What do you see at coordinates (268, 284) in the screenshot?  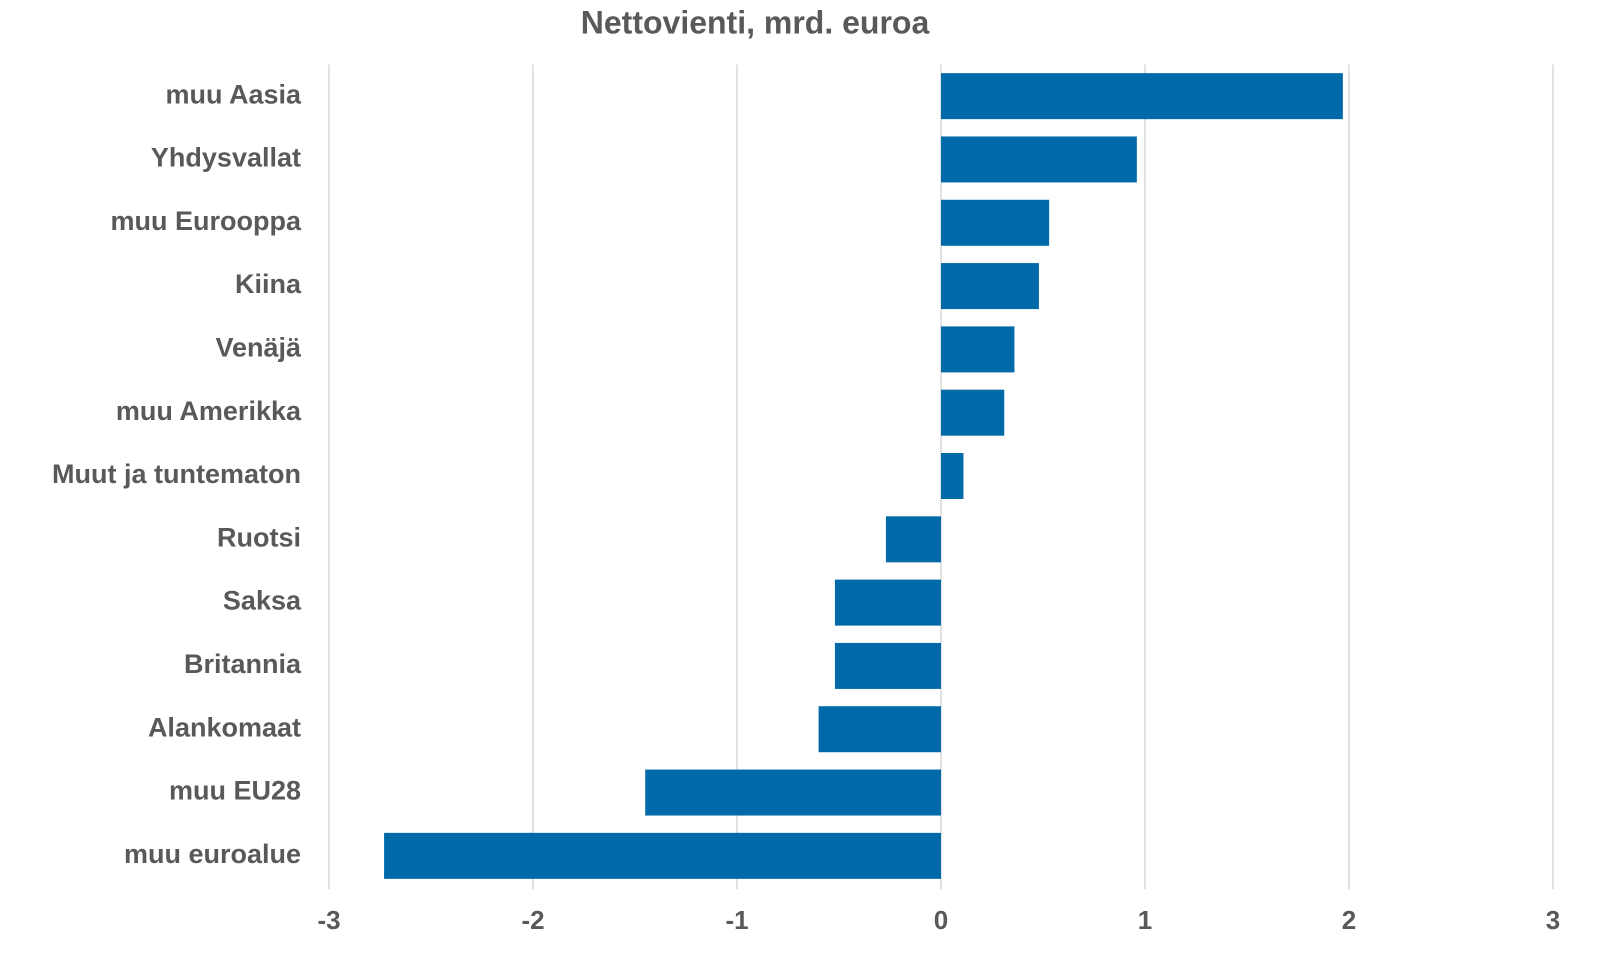 I see `category-label: Kiina` at bounding box center [268, 284].